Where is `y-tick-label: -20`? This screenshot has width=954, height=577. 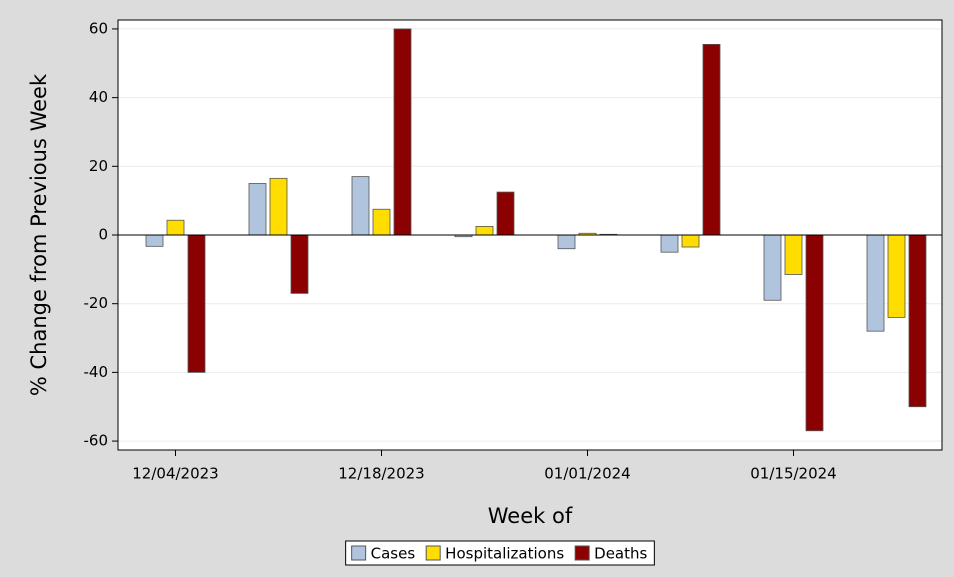
y-tick-label: -20 is located at coordinates (96, 303).